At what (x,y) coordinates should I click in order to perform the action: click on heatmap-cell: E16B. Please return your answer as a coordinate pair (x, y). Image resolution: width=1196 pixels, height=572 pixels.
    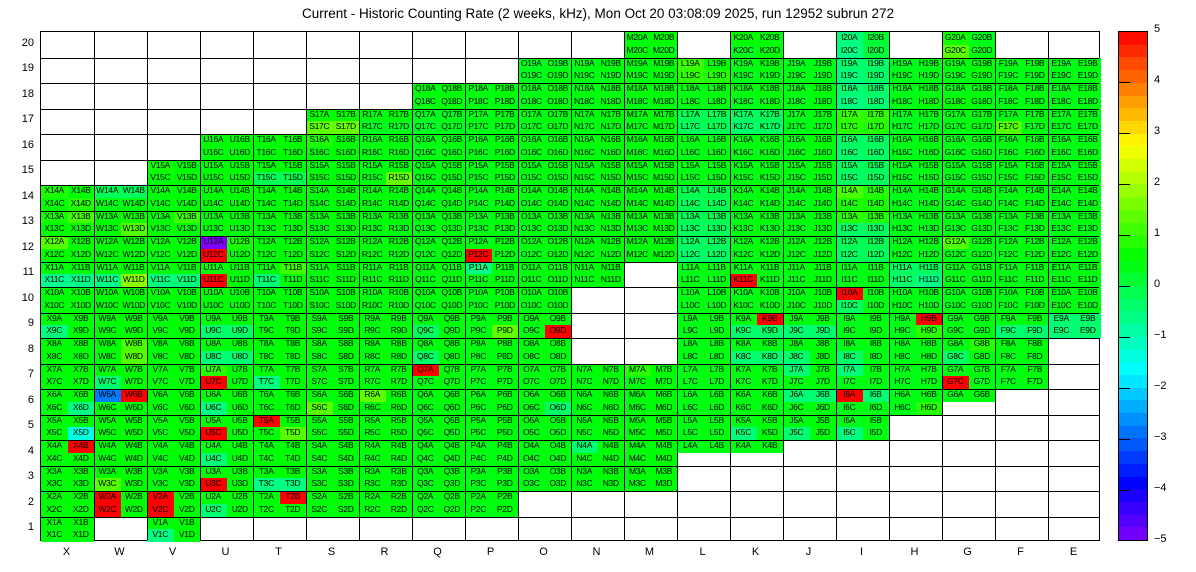
    Looking at the image, I should click on (1087, 140).